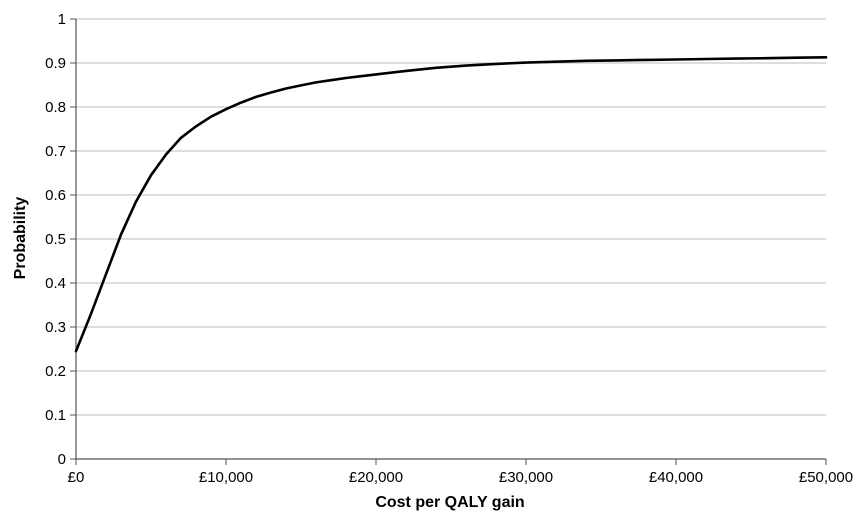 The image size is (861, 513). Describe the element at coordinates (55, 151) in the screenshot. I see `y-tick-label: 0.7` at that location.